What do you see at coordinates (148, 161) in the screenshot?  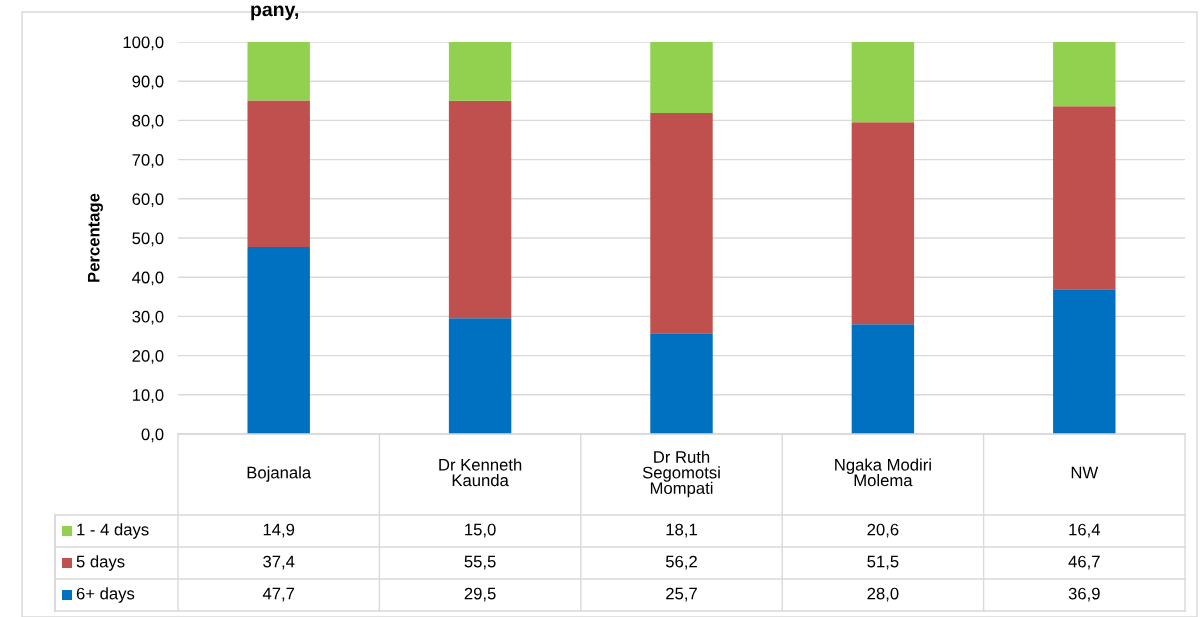 I see `y-tick-label: 70,0` at bounding box center [148, 161].